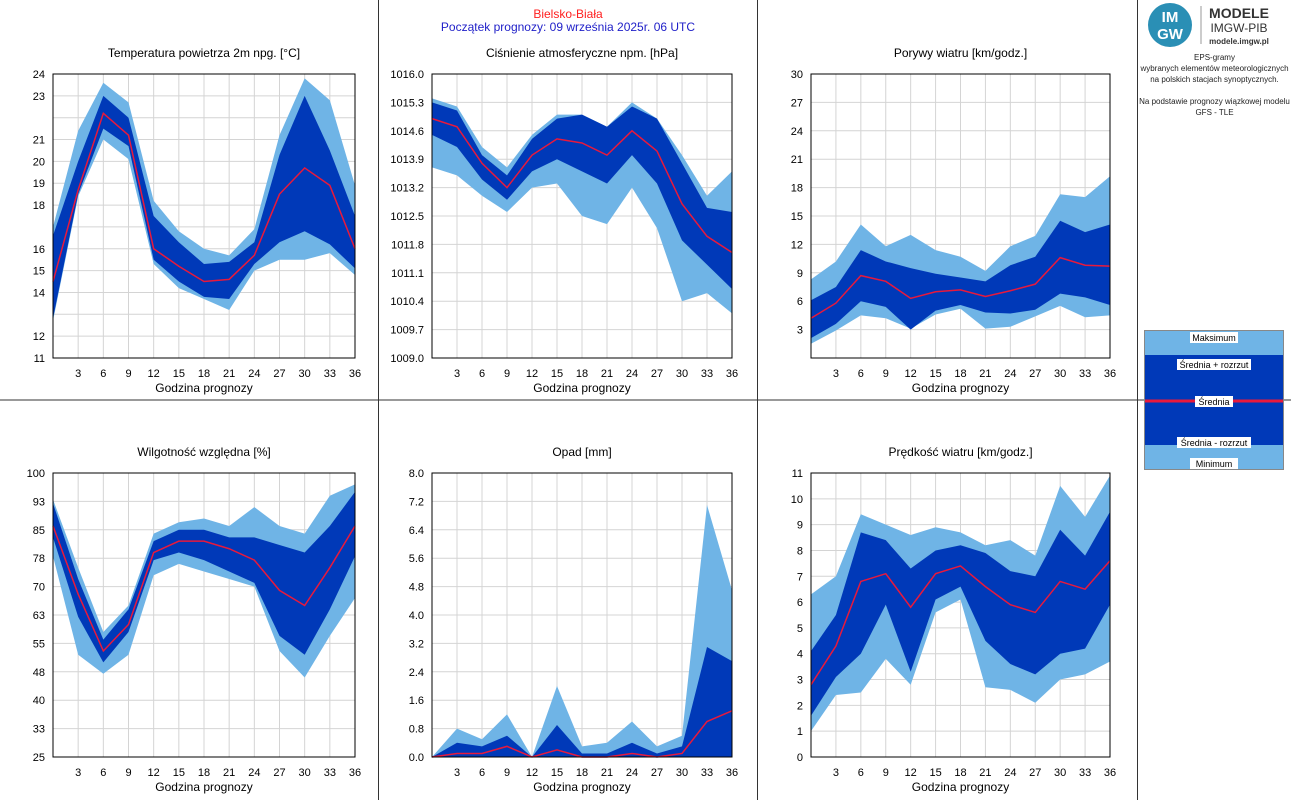  I want to click on y-tick-label: 1011.1, so click(407, 274).